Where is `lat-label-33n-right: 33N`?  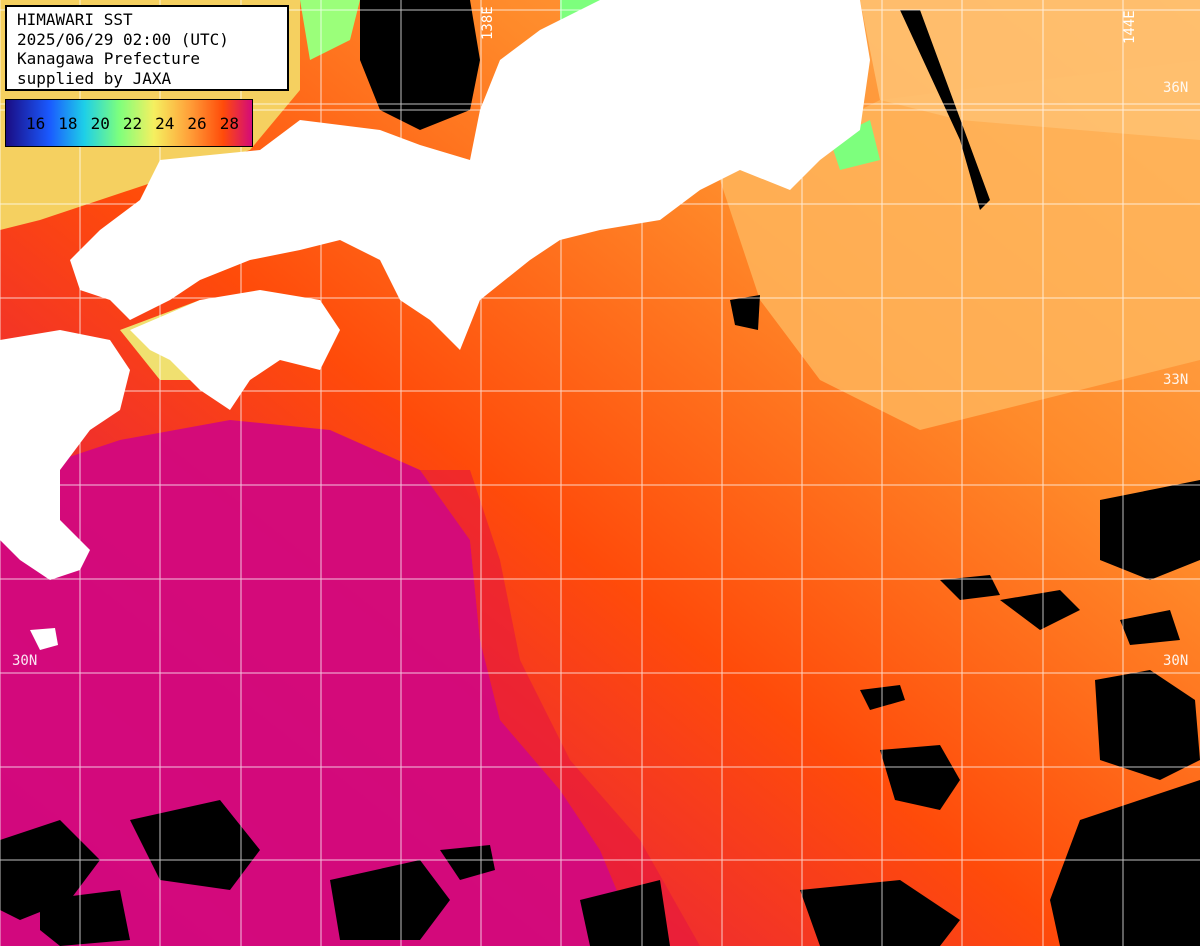
lat-label-33n-right: 33N is located at coordinates (1176, 380).